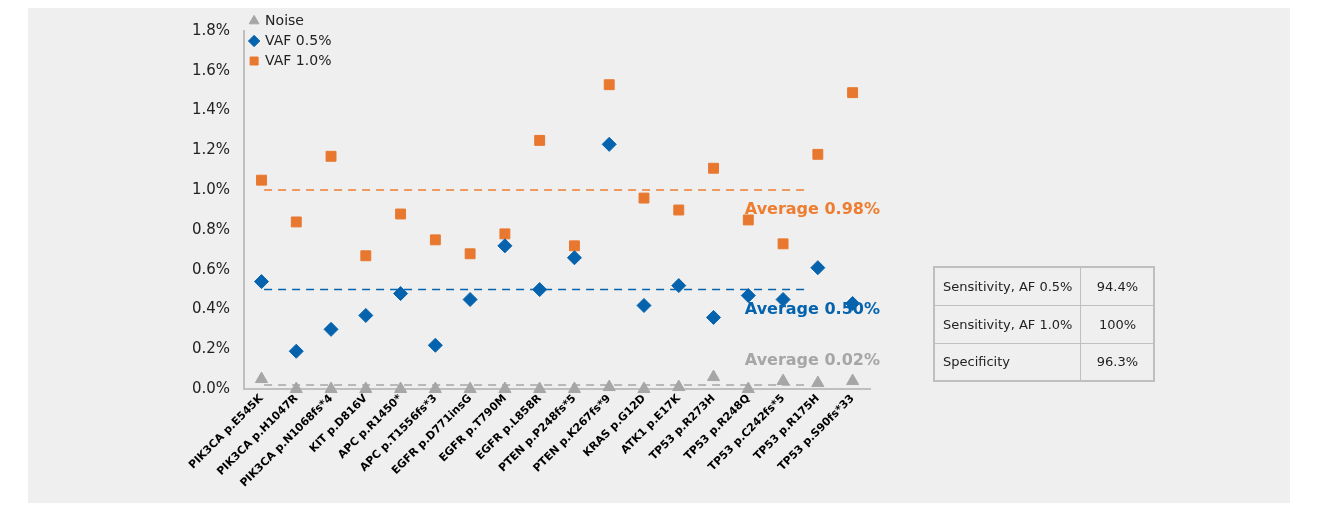 The width and height of the screenshot is (1319, 508). What do you see at coordinates (1007, 324) in the screenshot?
I see `text: Sensitivity, AF 1.0%` at bounding box center [1007, 324].